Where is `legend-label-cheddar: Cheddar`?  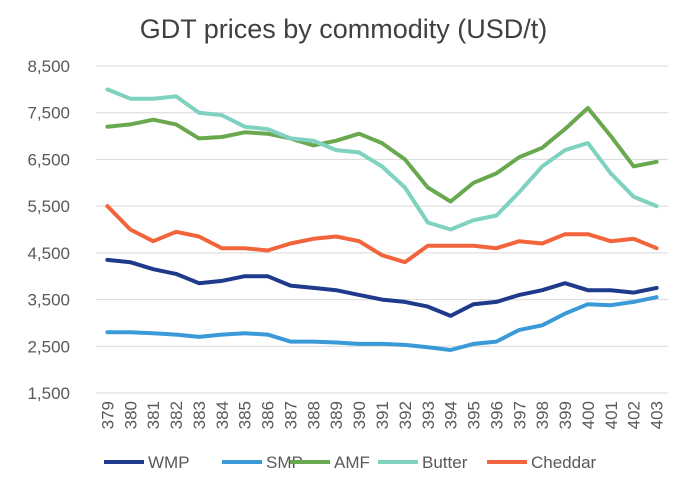 legend-label-cheddar: Cheddar is located at coordinates (564, 462).